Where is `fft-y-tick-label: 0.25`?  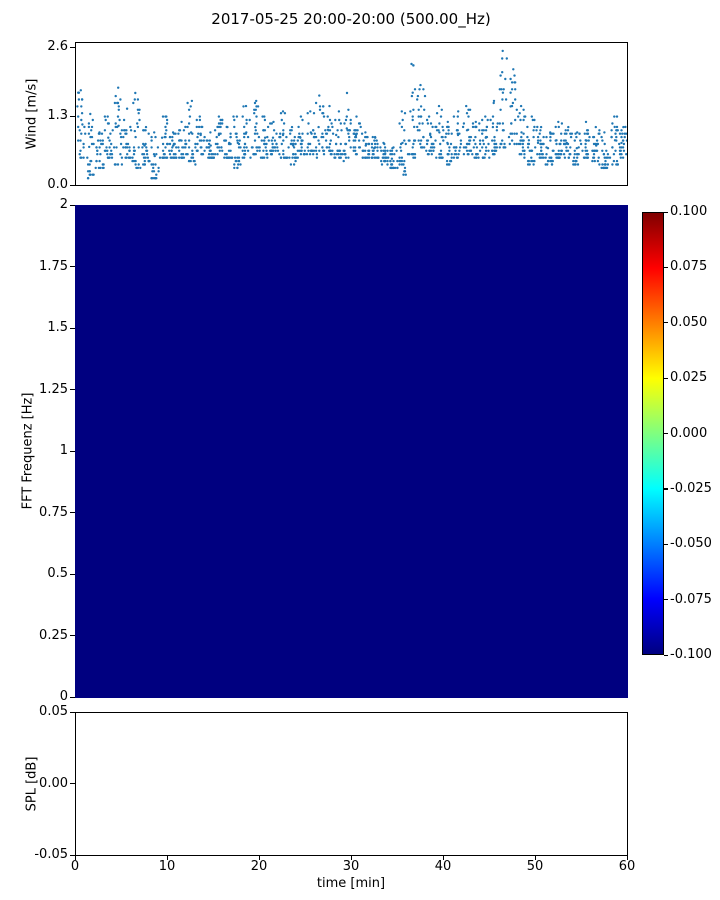 fft-y-tick-label: 0.25 is located at coordinates (53, 635).